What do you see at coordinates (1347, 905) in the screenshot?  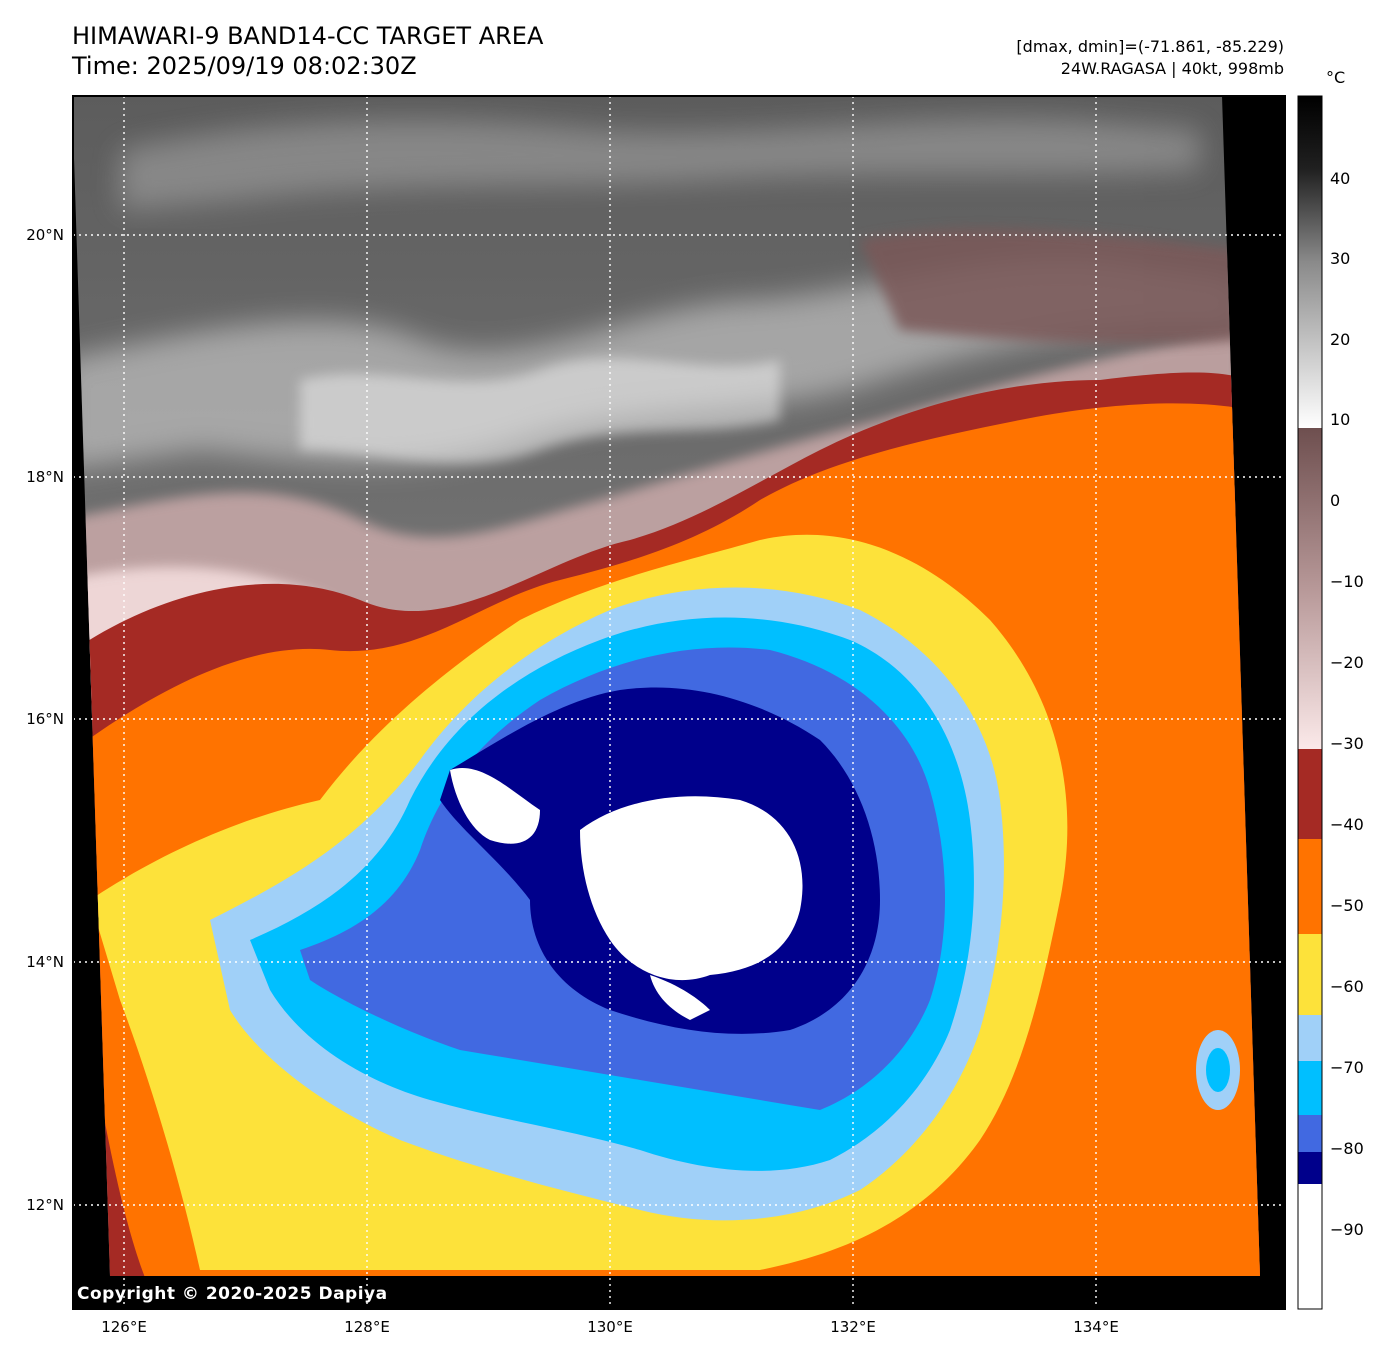 I see `colorbar-tick: −50` at bounding box center [1347, 905].